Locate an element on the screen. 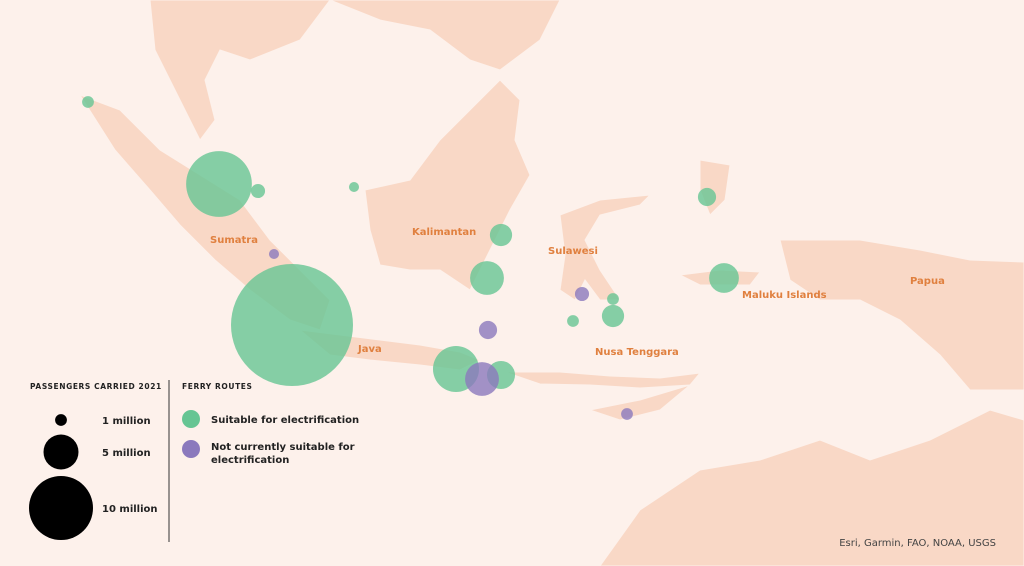 Image resolution: width=1024 pixels, height=566 pixels. region-label: Java is located at coordinates (369, 349).